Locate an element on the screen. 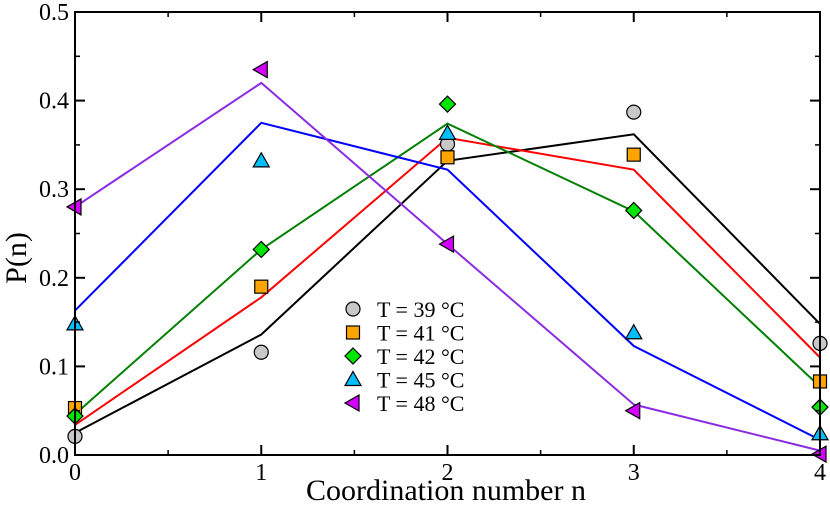 This screenshot has height=510, width=830. data-point-series-3-n1 is located at coordinates (261, 249).